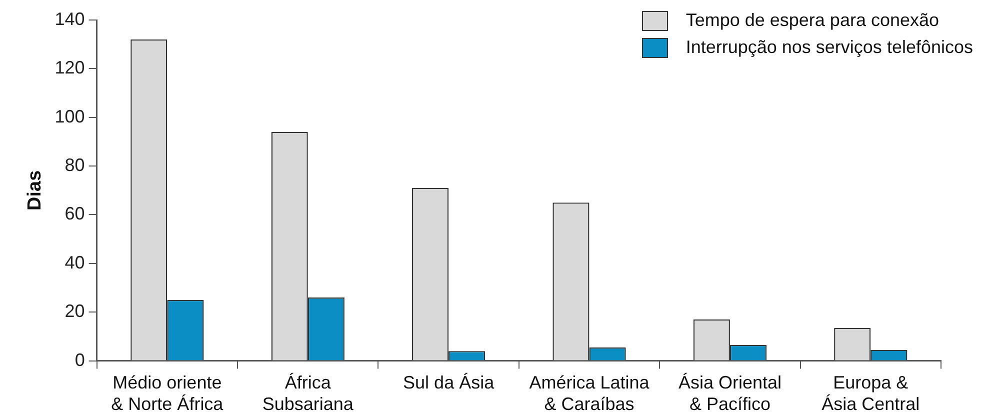  Describe the element at coordinates (74, 262) in the screenshot. I see `y-tick-label: 40` at that location.